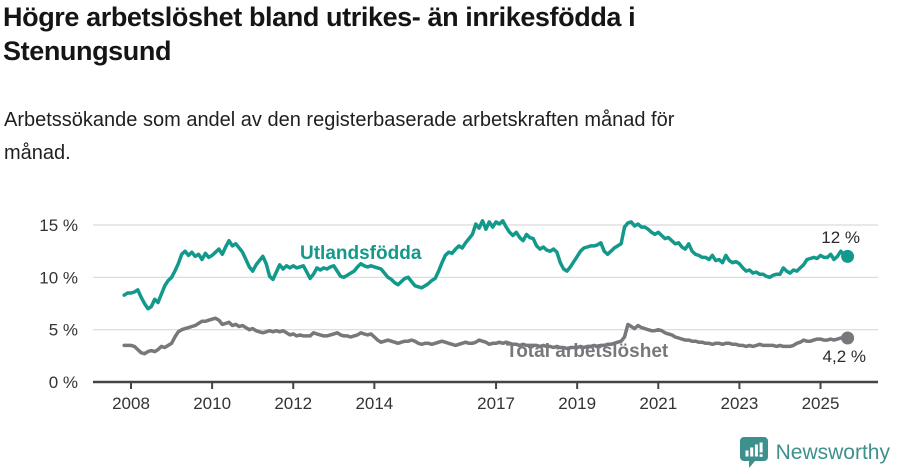  I want to click on endpoint-dot-total, so click(848, 338).